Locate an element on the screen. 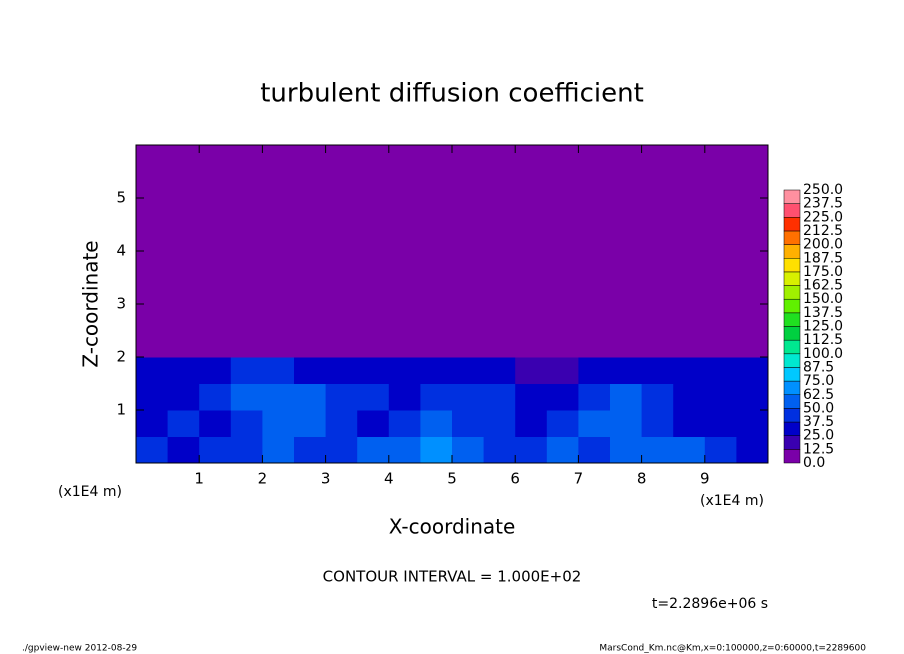  time-label: t=2.2896e+06 s is located at coordinates (710, 604).